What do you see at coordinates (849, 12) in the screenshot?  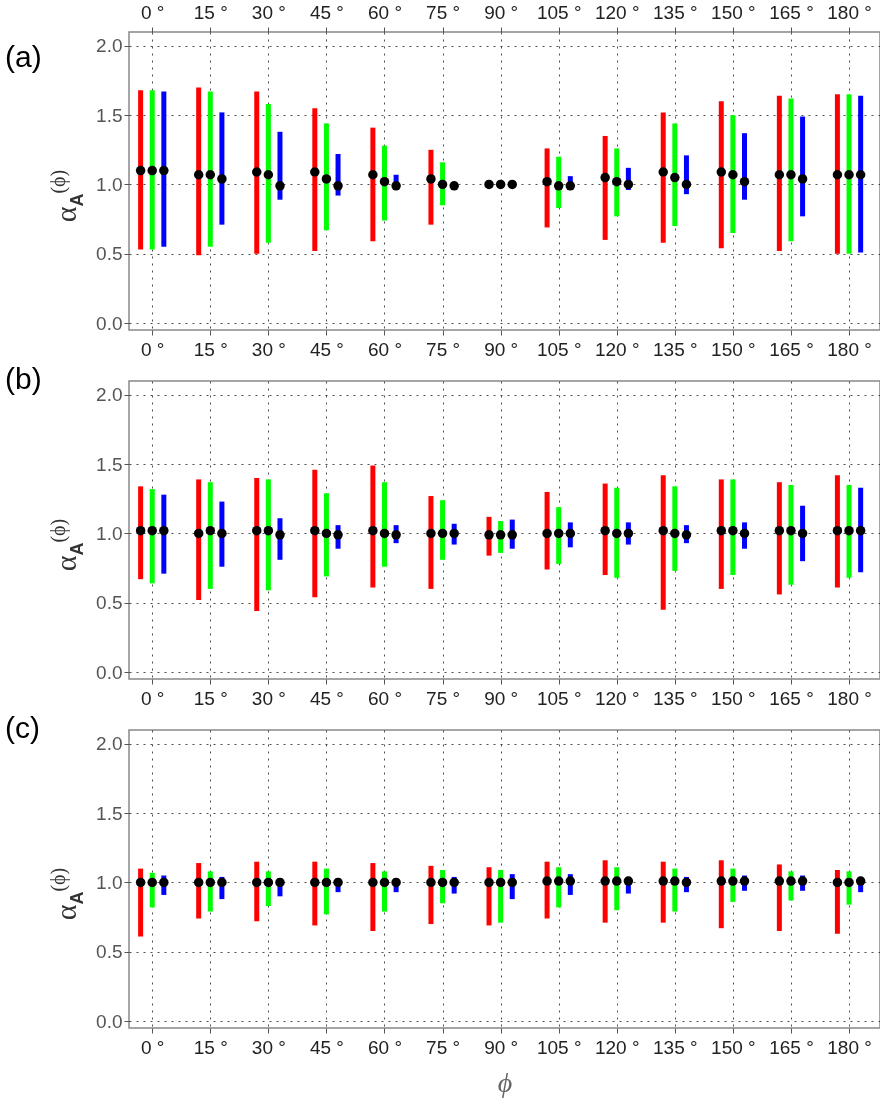 I see `x2-tick-label: 180 °` at bounding box center [849, 12].